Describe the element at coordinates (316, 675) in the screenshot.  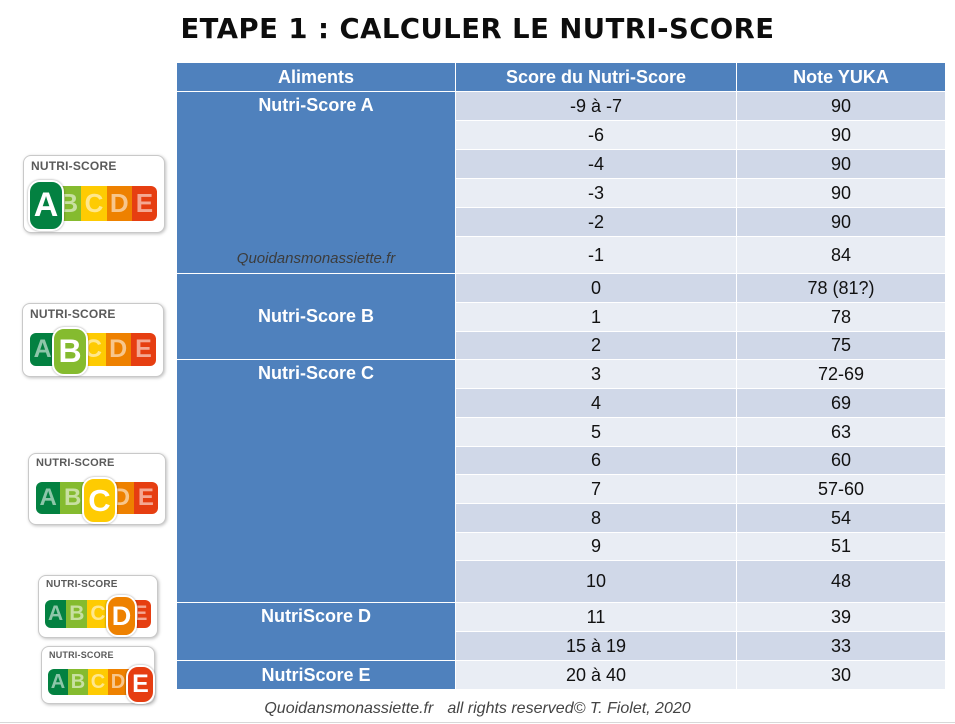
I see `group-nutri-score-e: NutriScore E` at that location.